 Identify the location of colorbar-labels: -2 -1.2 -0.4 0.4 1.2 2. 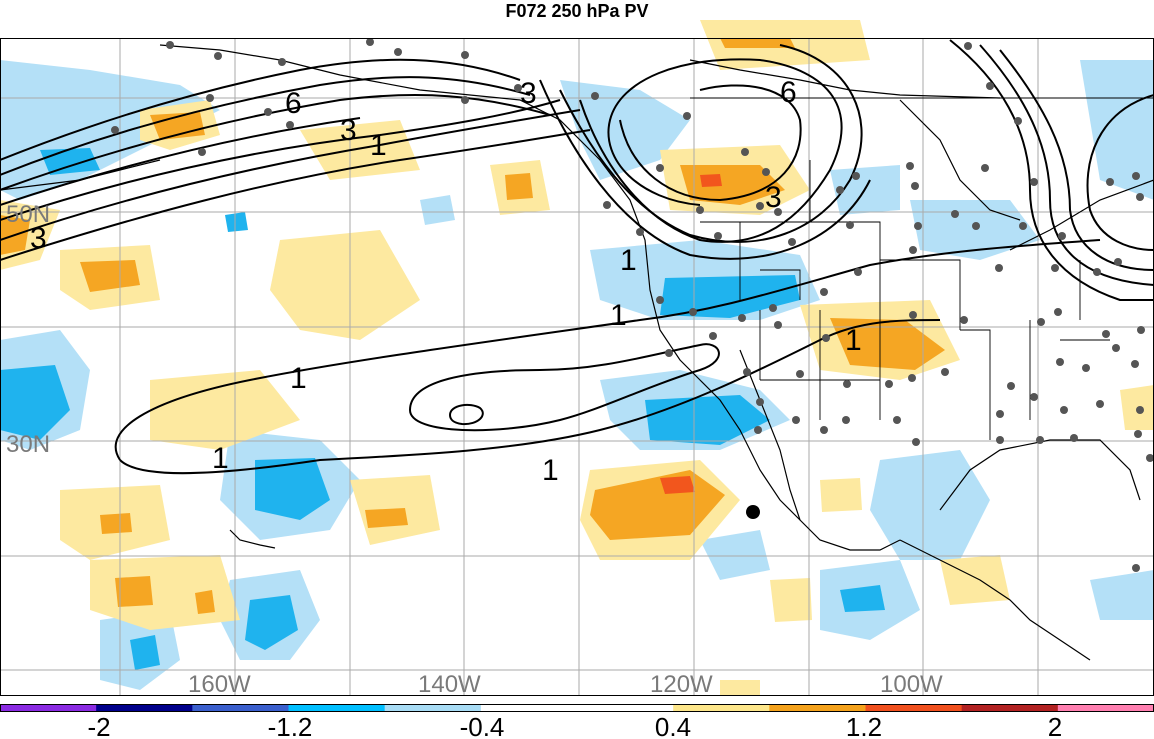
(574, 725).